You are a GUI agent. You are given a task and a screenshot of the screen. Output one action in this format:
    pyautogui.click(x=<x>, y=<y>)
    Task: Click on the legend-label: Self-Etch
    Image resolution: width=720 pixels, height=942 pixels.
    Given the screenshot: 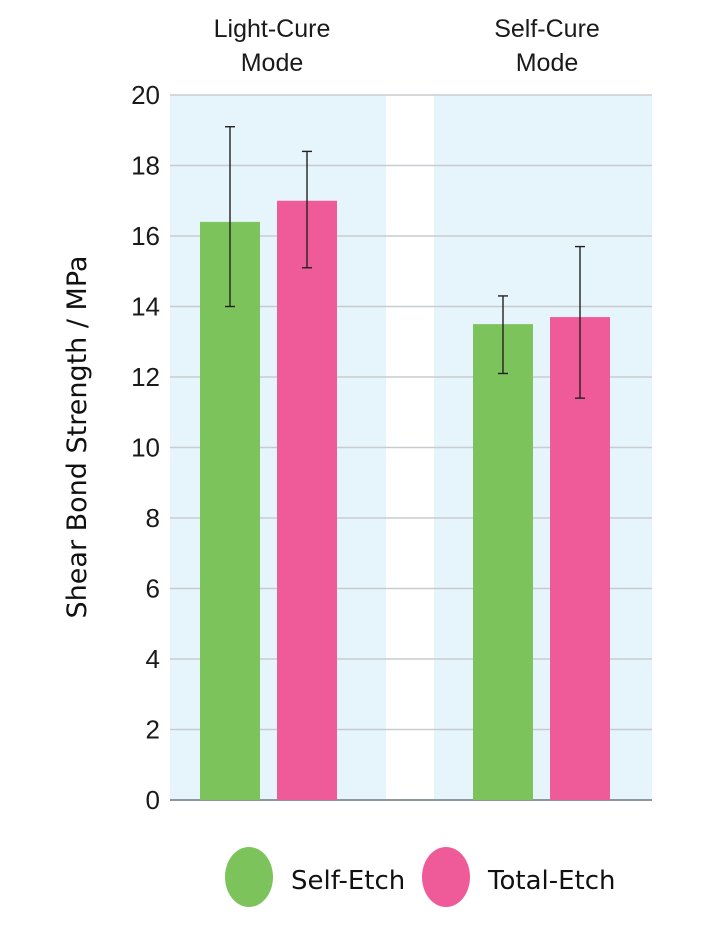 What is the action you would take?
    pyautogui.click(x=348, y=881)
    